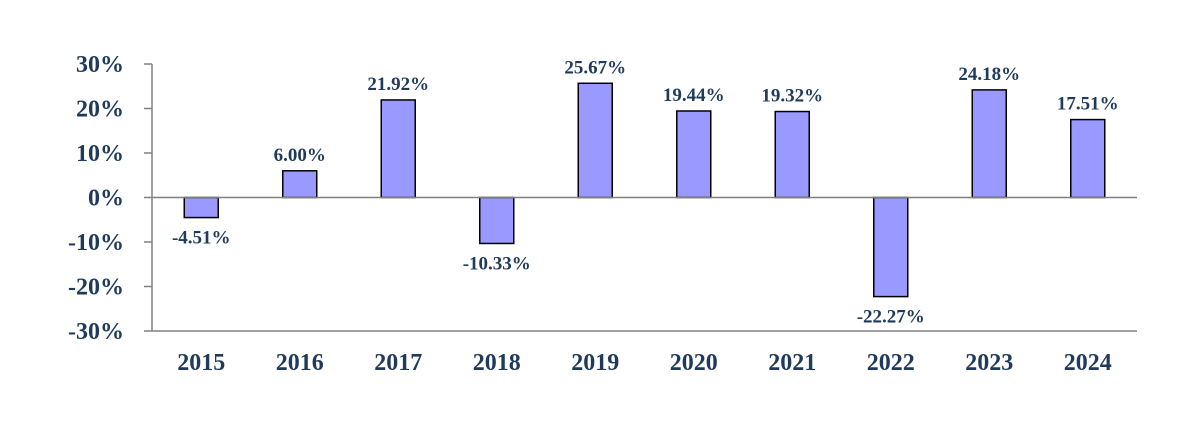 Image resolution: width=1200 pixels, height=442 pixels. Describe the element at coordinates (595, 363) in the screenshot. I see `x-tick-label-2019: 2019` at that location.